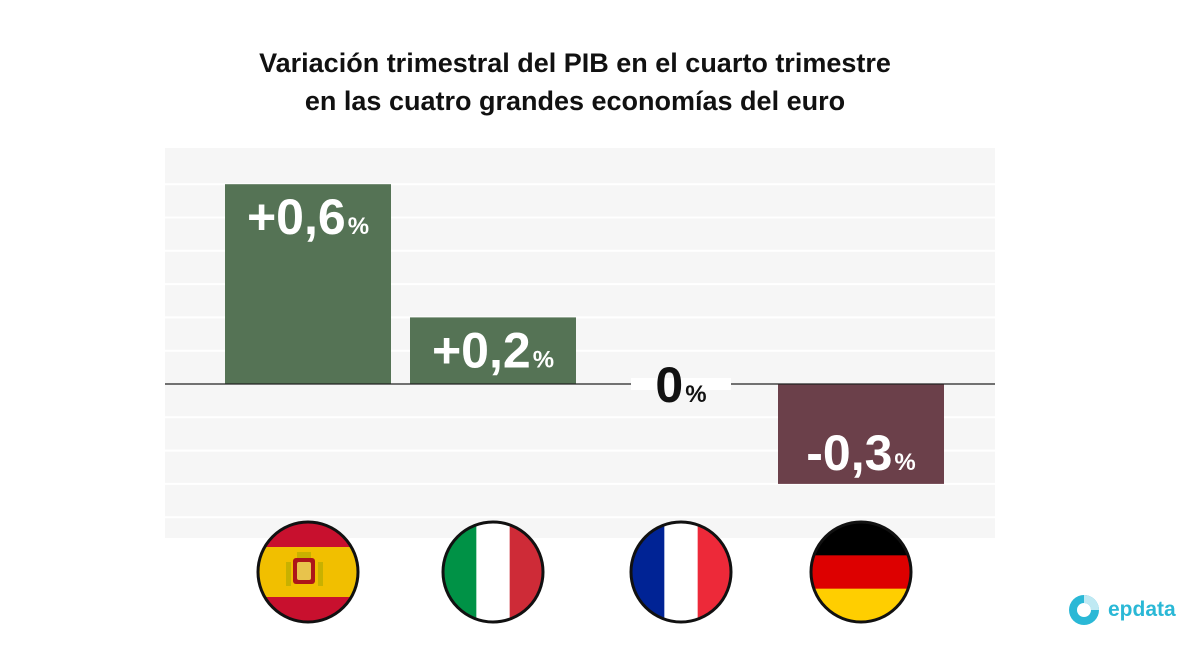 The image size is (1200, 664). I want to click on zero-label-gap, so click(681, 384).